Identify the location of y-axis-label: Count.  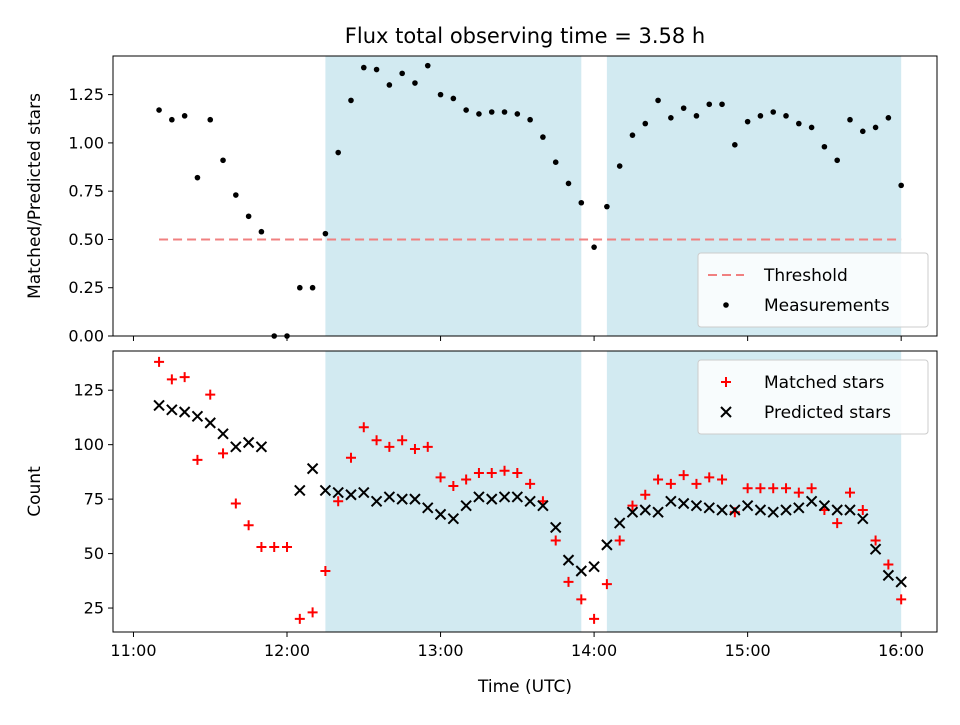
(35, 491).